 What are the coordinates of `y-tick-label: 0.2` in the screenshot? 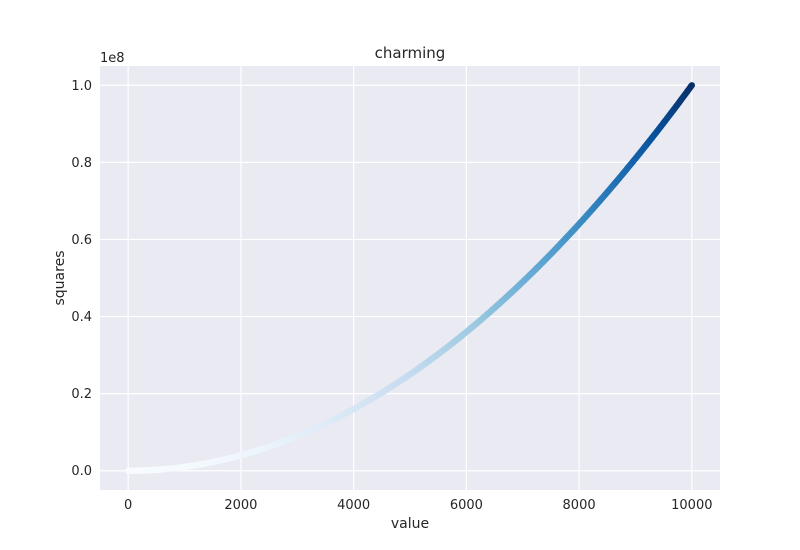 It's located at (81, 394).